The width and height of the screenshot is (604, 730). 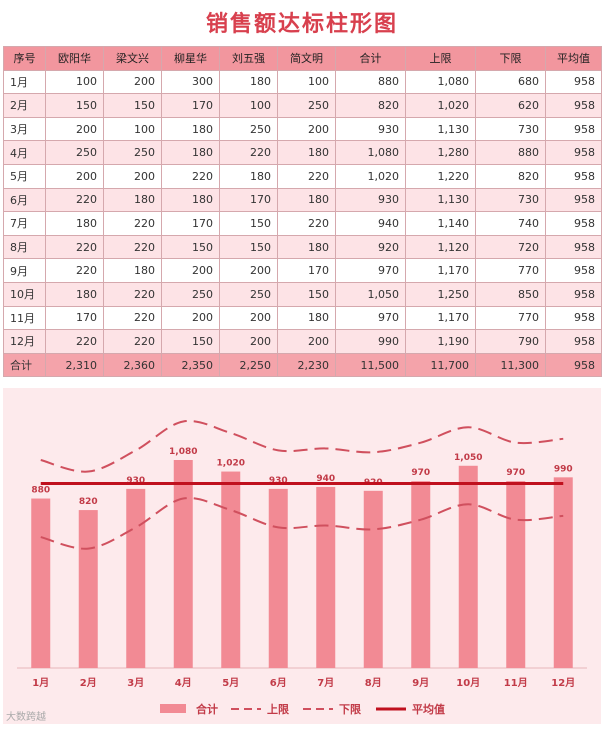 I want to click on chart-title: 销售额达标柱形图, so click(x=301, y=24).